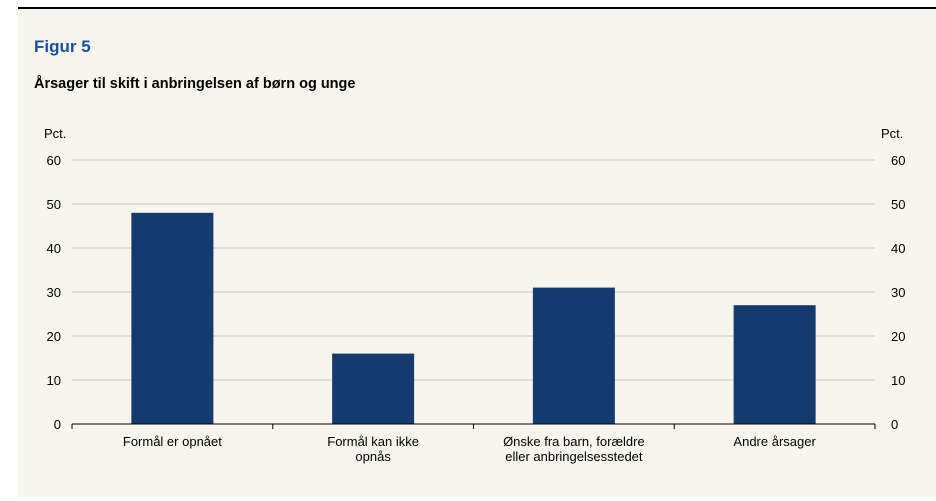 Image resolution: width=936 pixels, height=501 pixels. Describe the element at coordinates (54, 248) in the screenshot. I see `y-tick-label-left: 40` at that location.